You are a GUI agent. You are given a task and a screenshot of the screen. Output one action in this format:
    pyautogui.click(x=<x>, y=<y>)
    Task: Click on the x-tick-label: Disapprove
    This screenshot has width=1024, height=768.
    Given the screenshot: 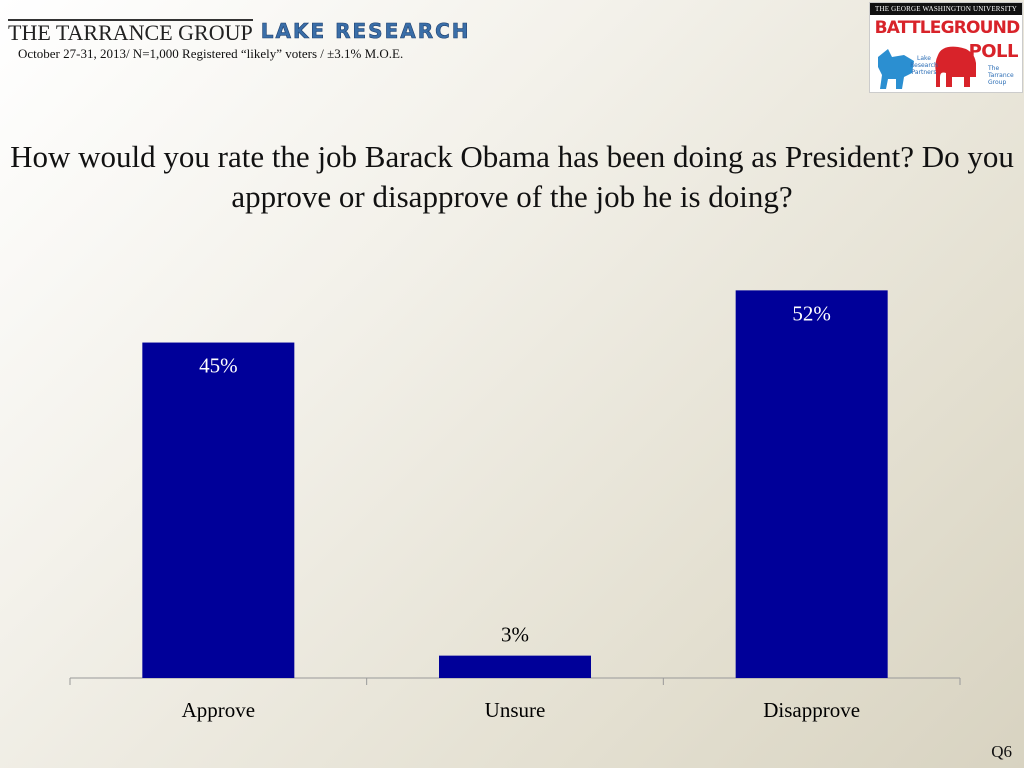 What is the action you would take?
    pyautogui.click(x=811, y=710)
    